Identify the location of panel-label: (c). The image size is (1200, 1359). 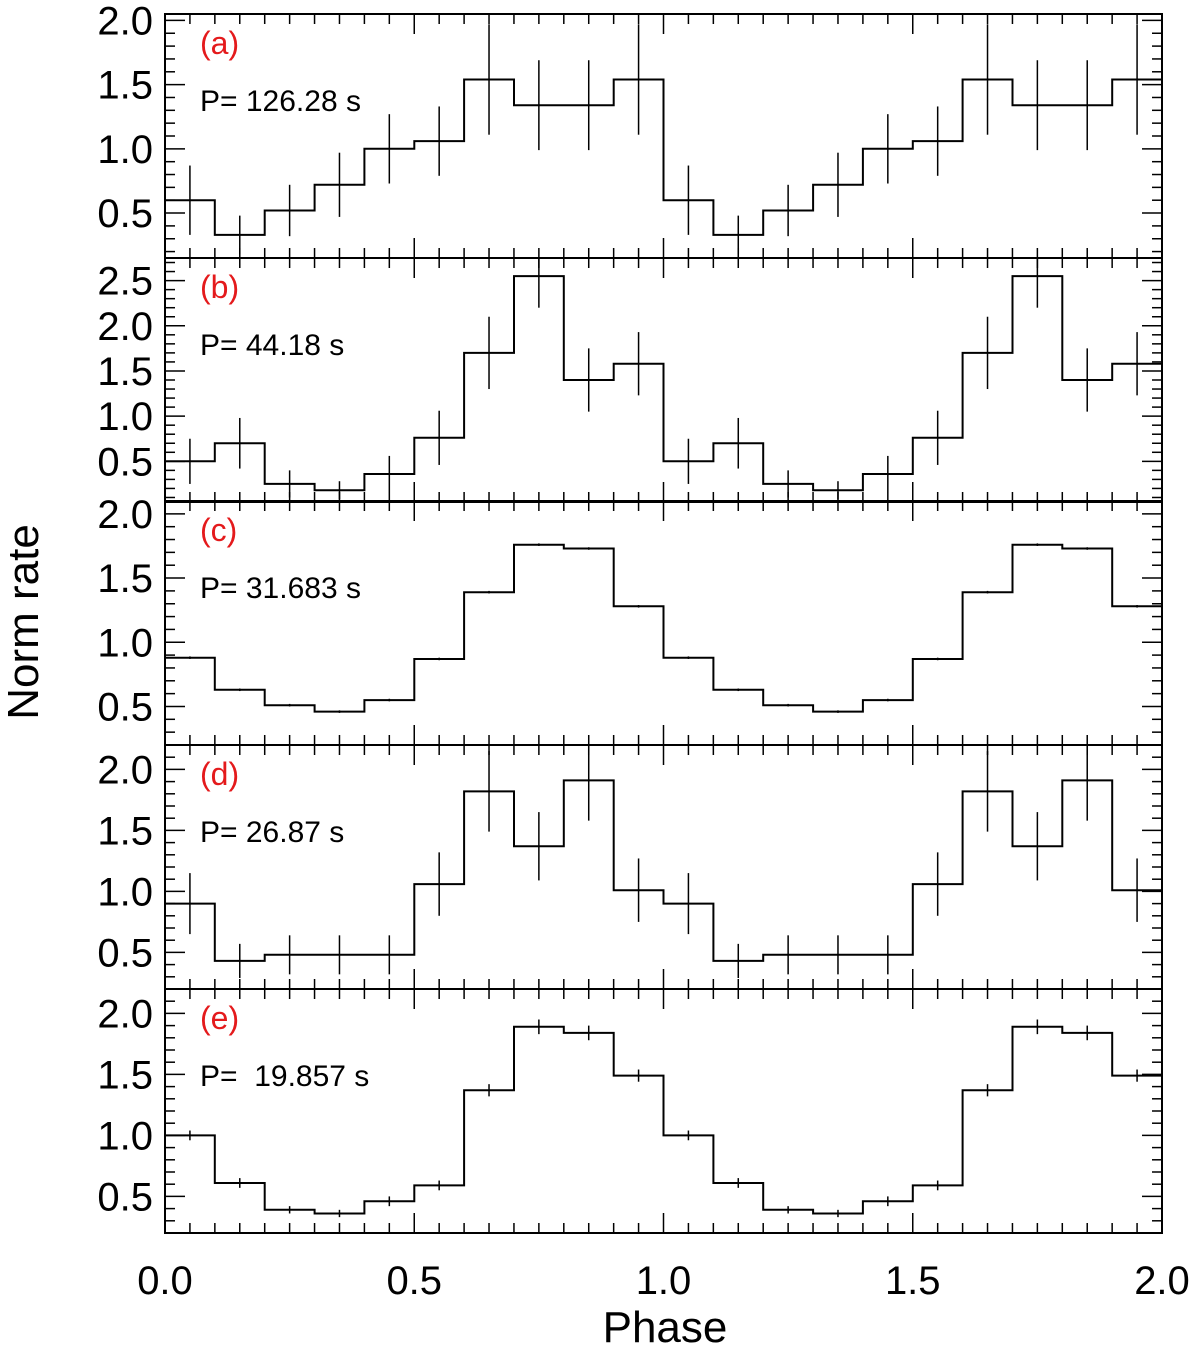
(218, 530).